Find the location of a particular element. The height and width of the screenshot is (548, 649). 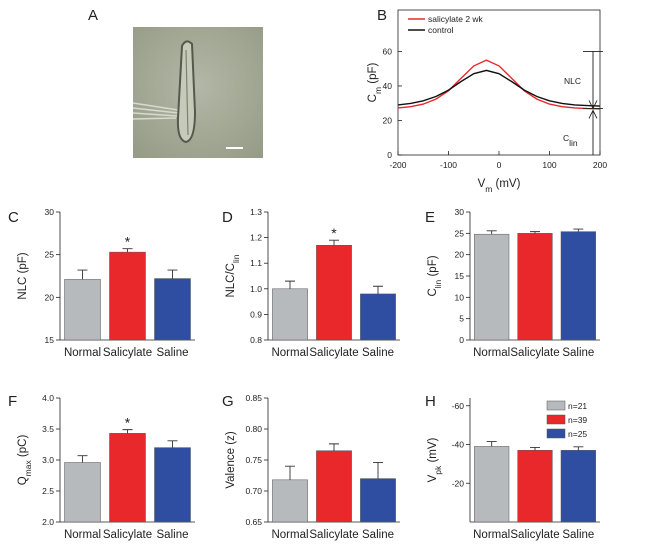

x-tick-label: 200 is located at coordinates (600, 165).